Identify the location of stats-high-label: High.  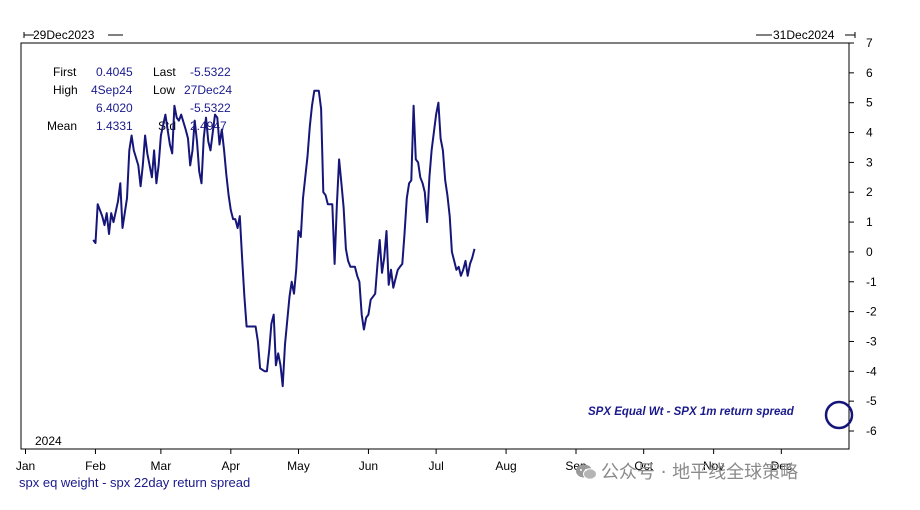
(65, 90).